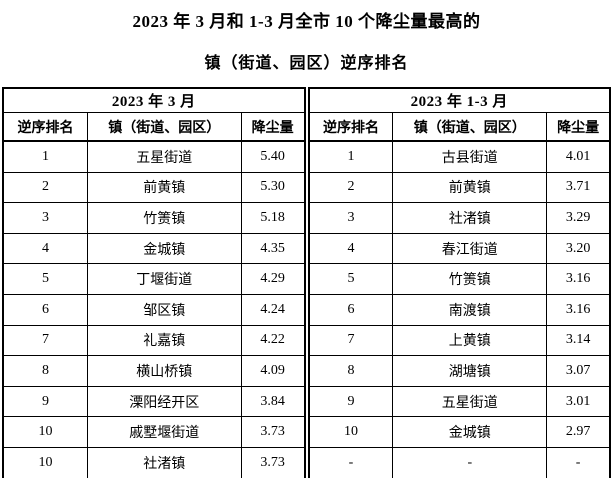  What do you see at coordinates (164, 462) in the screenshot?
I see `town-cell: 社渚镇` at bounding box center [164, 462].